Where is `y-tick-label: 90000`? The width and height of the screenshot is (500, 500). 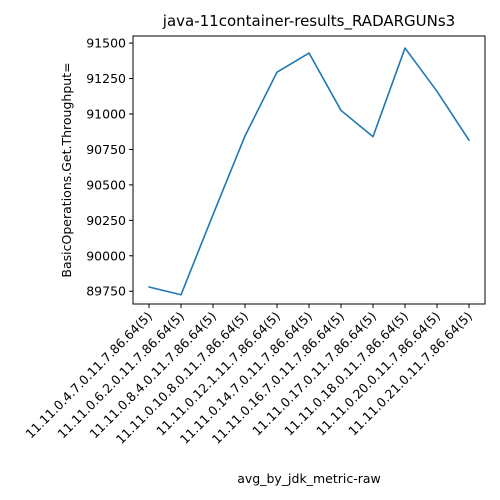
y-tick-label: 90000 is located at coordinates (106, 255).